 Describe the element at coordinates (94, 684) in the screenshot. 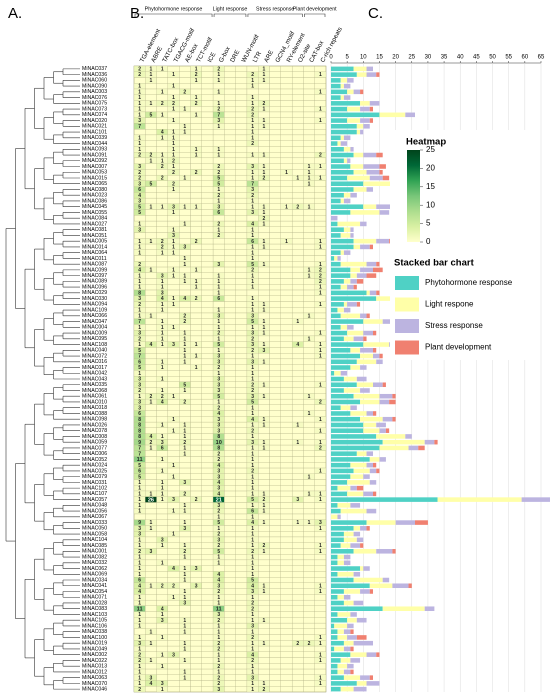

I see `gene-label: MiNAC070` at that location.